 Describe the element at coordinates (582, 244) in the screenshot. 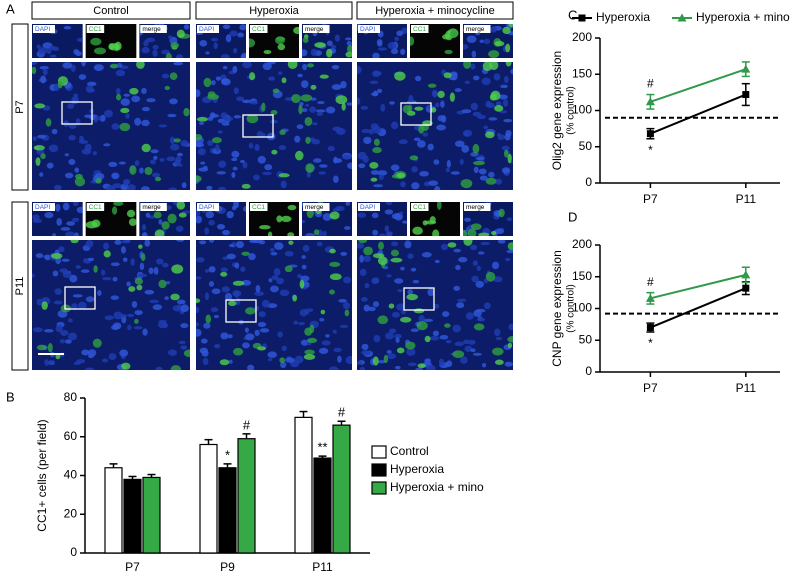

I see `y-tick-label: 200` at that location.